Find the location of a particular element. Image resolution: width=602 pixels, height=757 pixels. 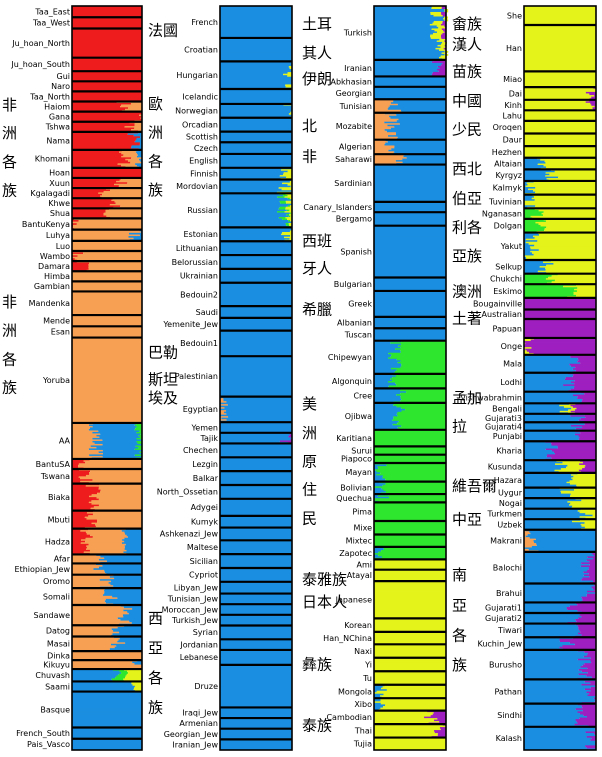

population-label: Ethiopian_Jew is located at coordinates (43, 569).